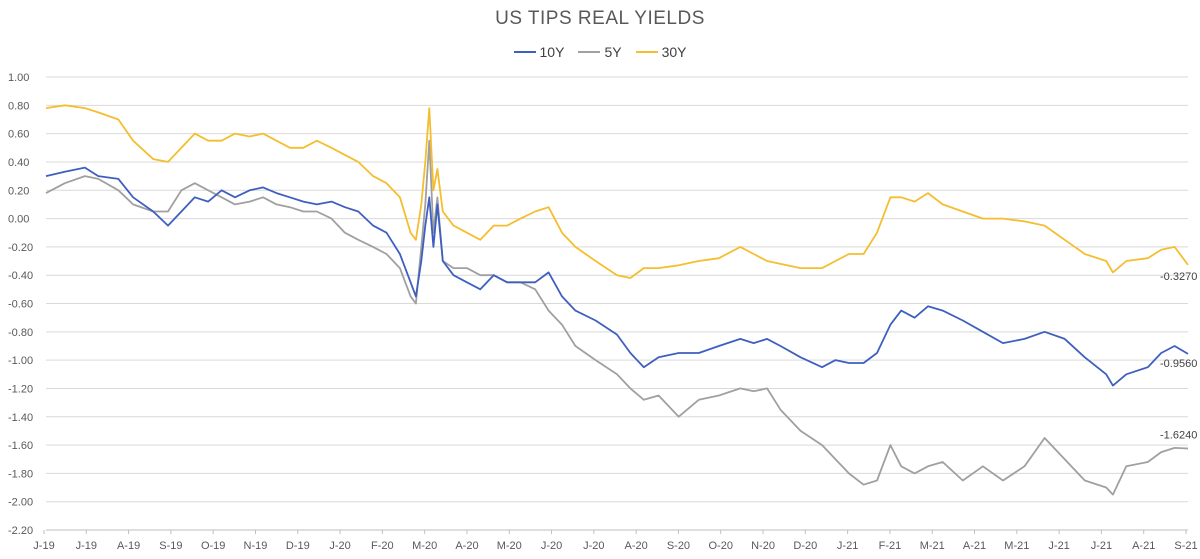 This screenshot has width=1200, height=559. I want to click on legend-swatch-5y, so click(589, 52).